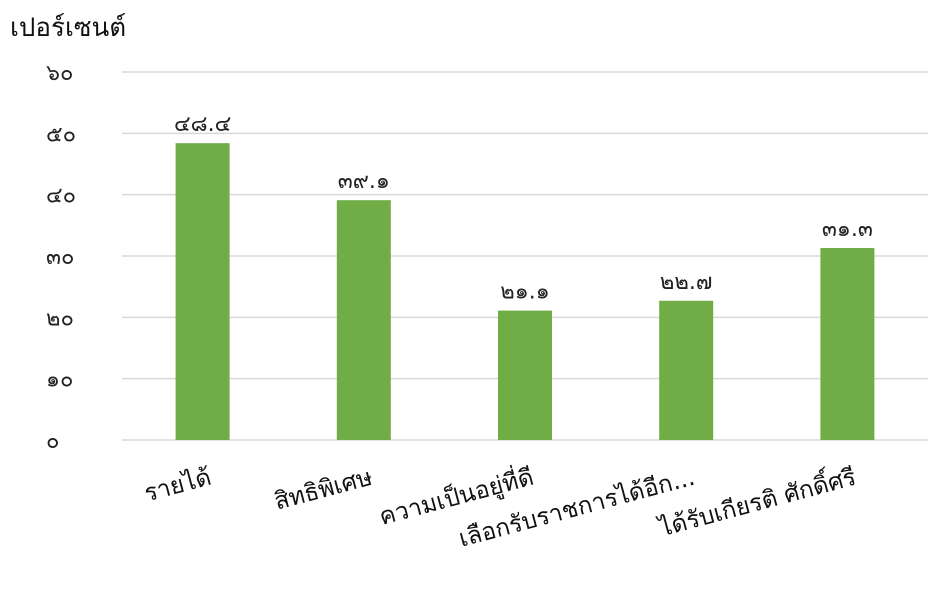 The image size is (928, 595). What do you see at coordinates (202, 124) in the screenshot?
I see `data-label: ๔๘.๔` at bounding box center [202, 124].